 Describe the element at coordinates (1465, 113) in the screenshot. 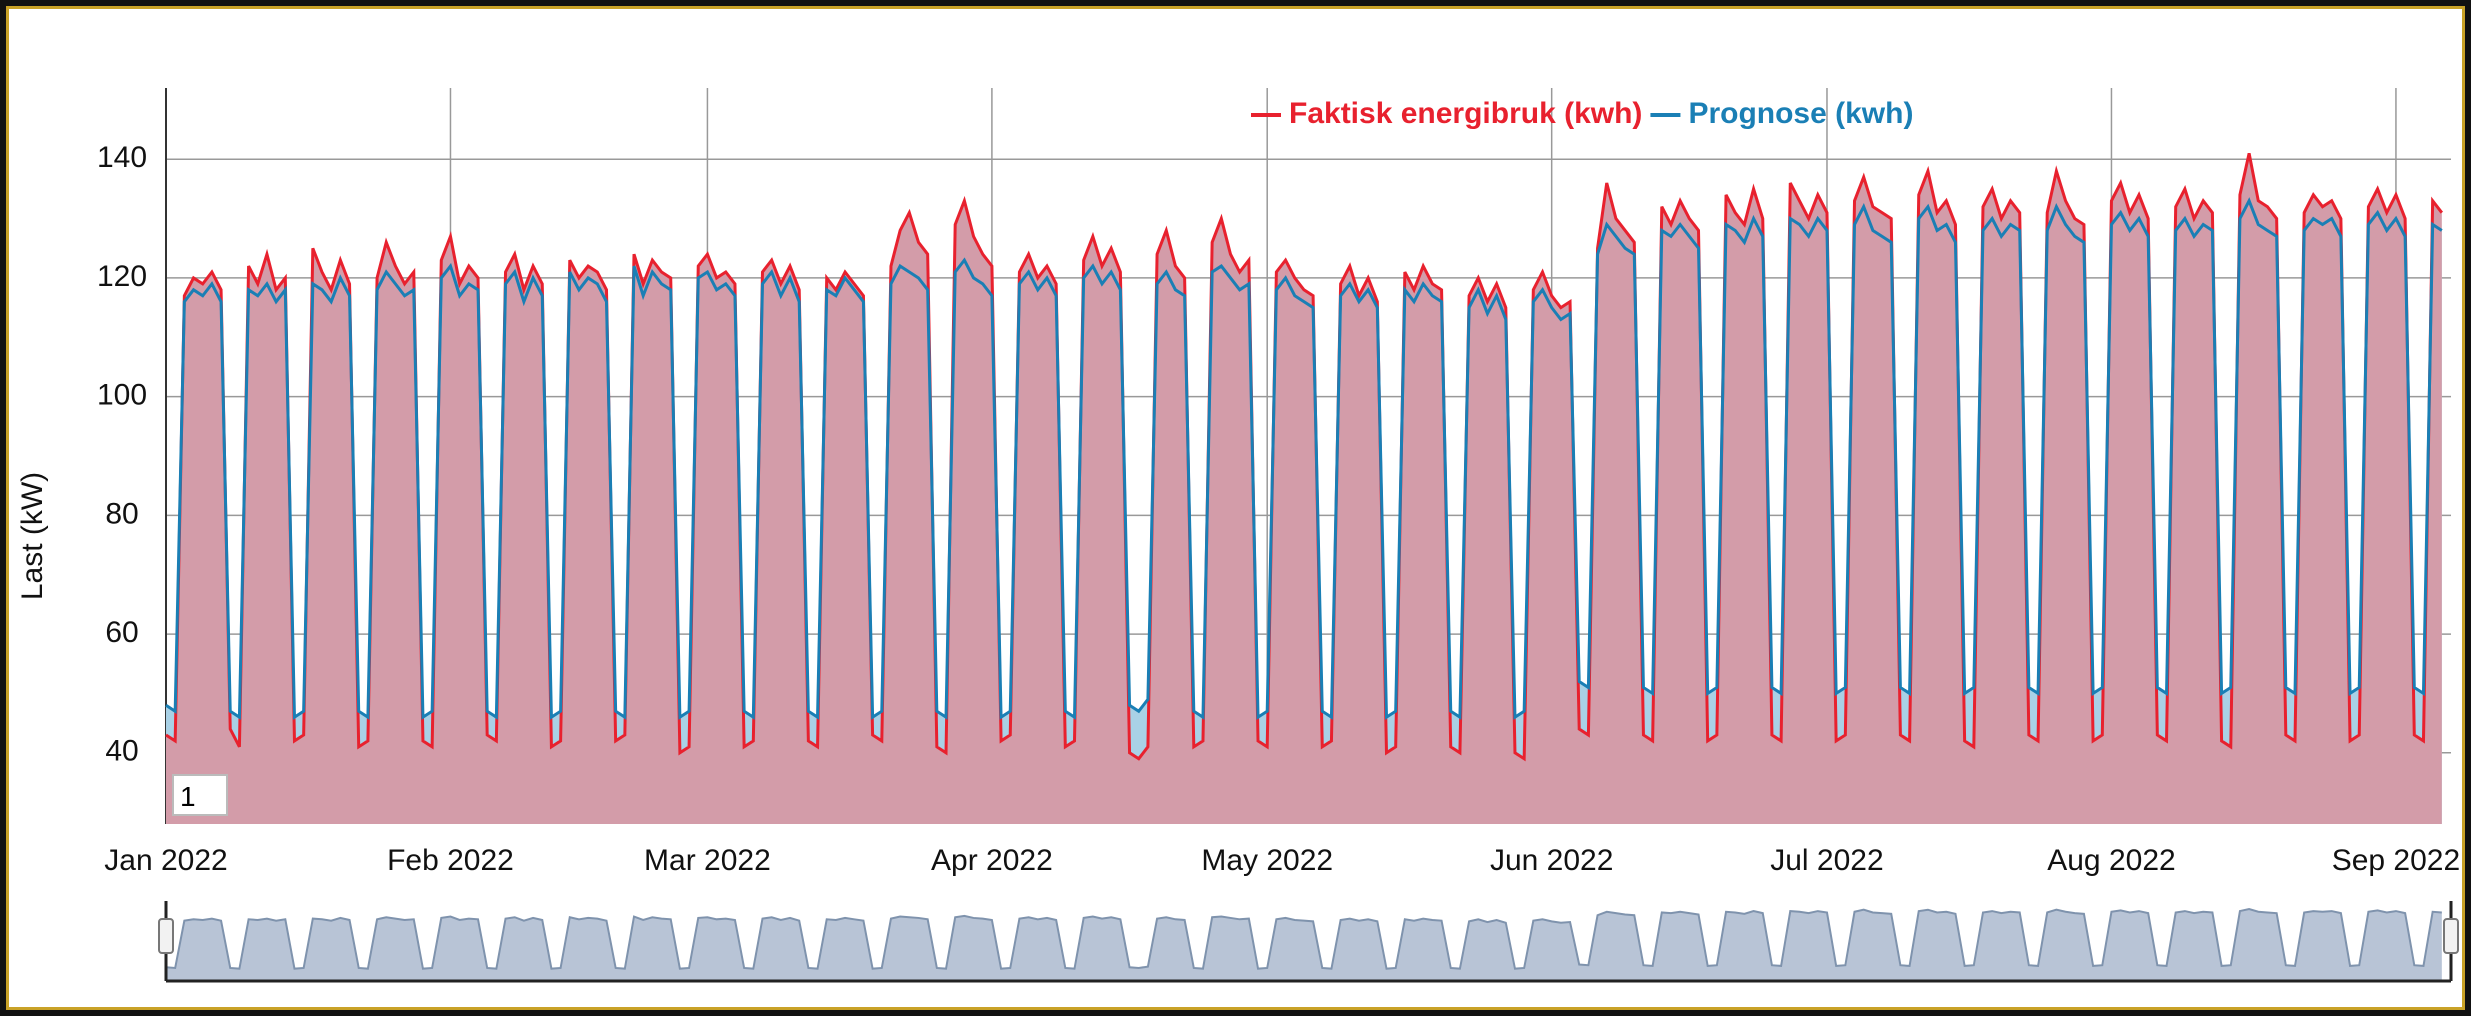

I see `legend-label: Faktisk energibruk (kwh)` at that location.